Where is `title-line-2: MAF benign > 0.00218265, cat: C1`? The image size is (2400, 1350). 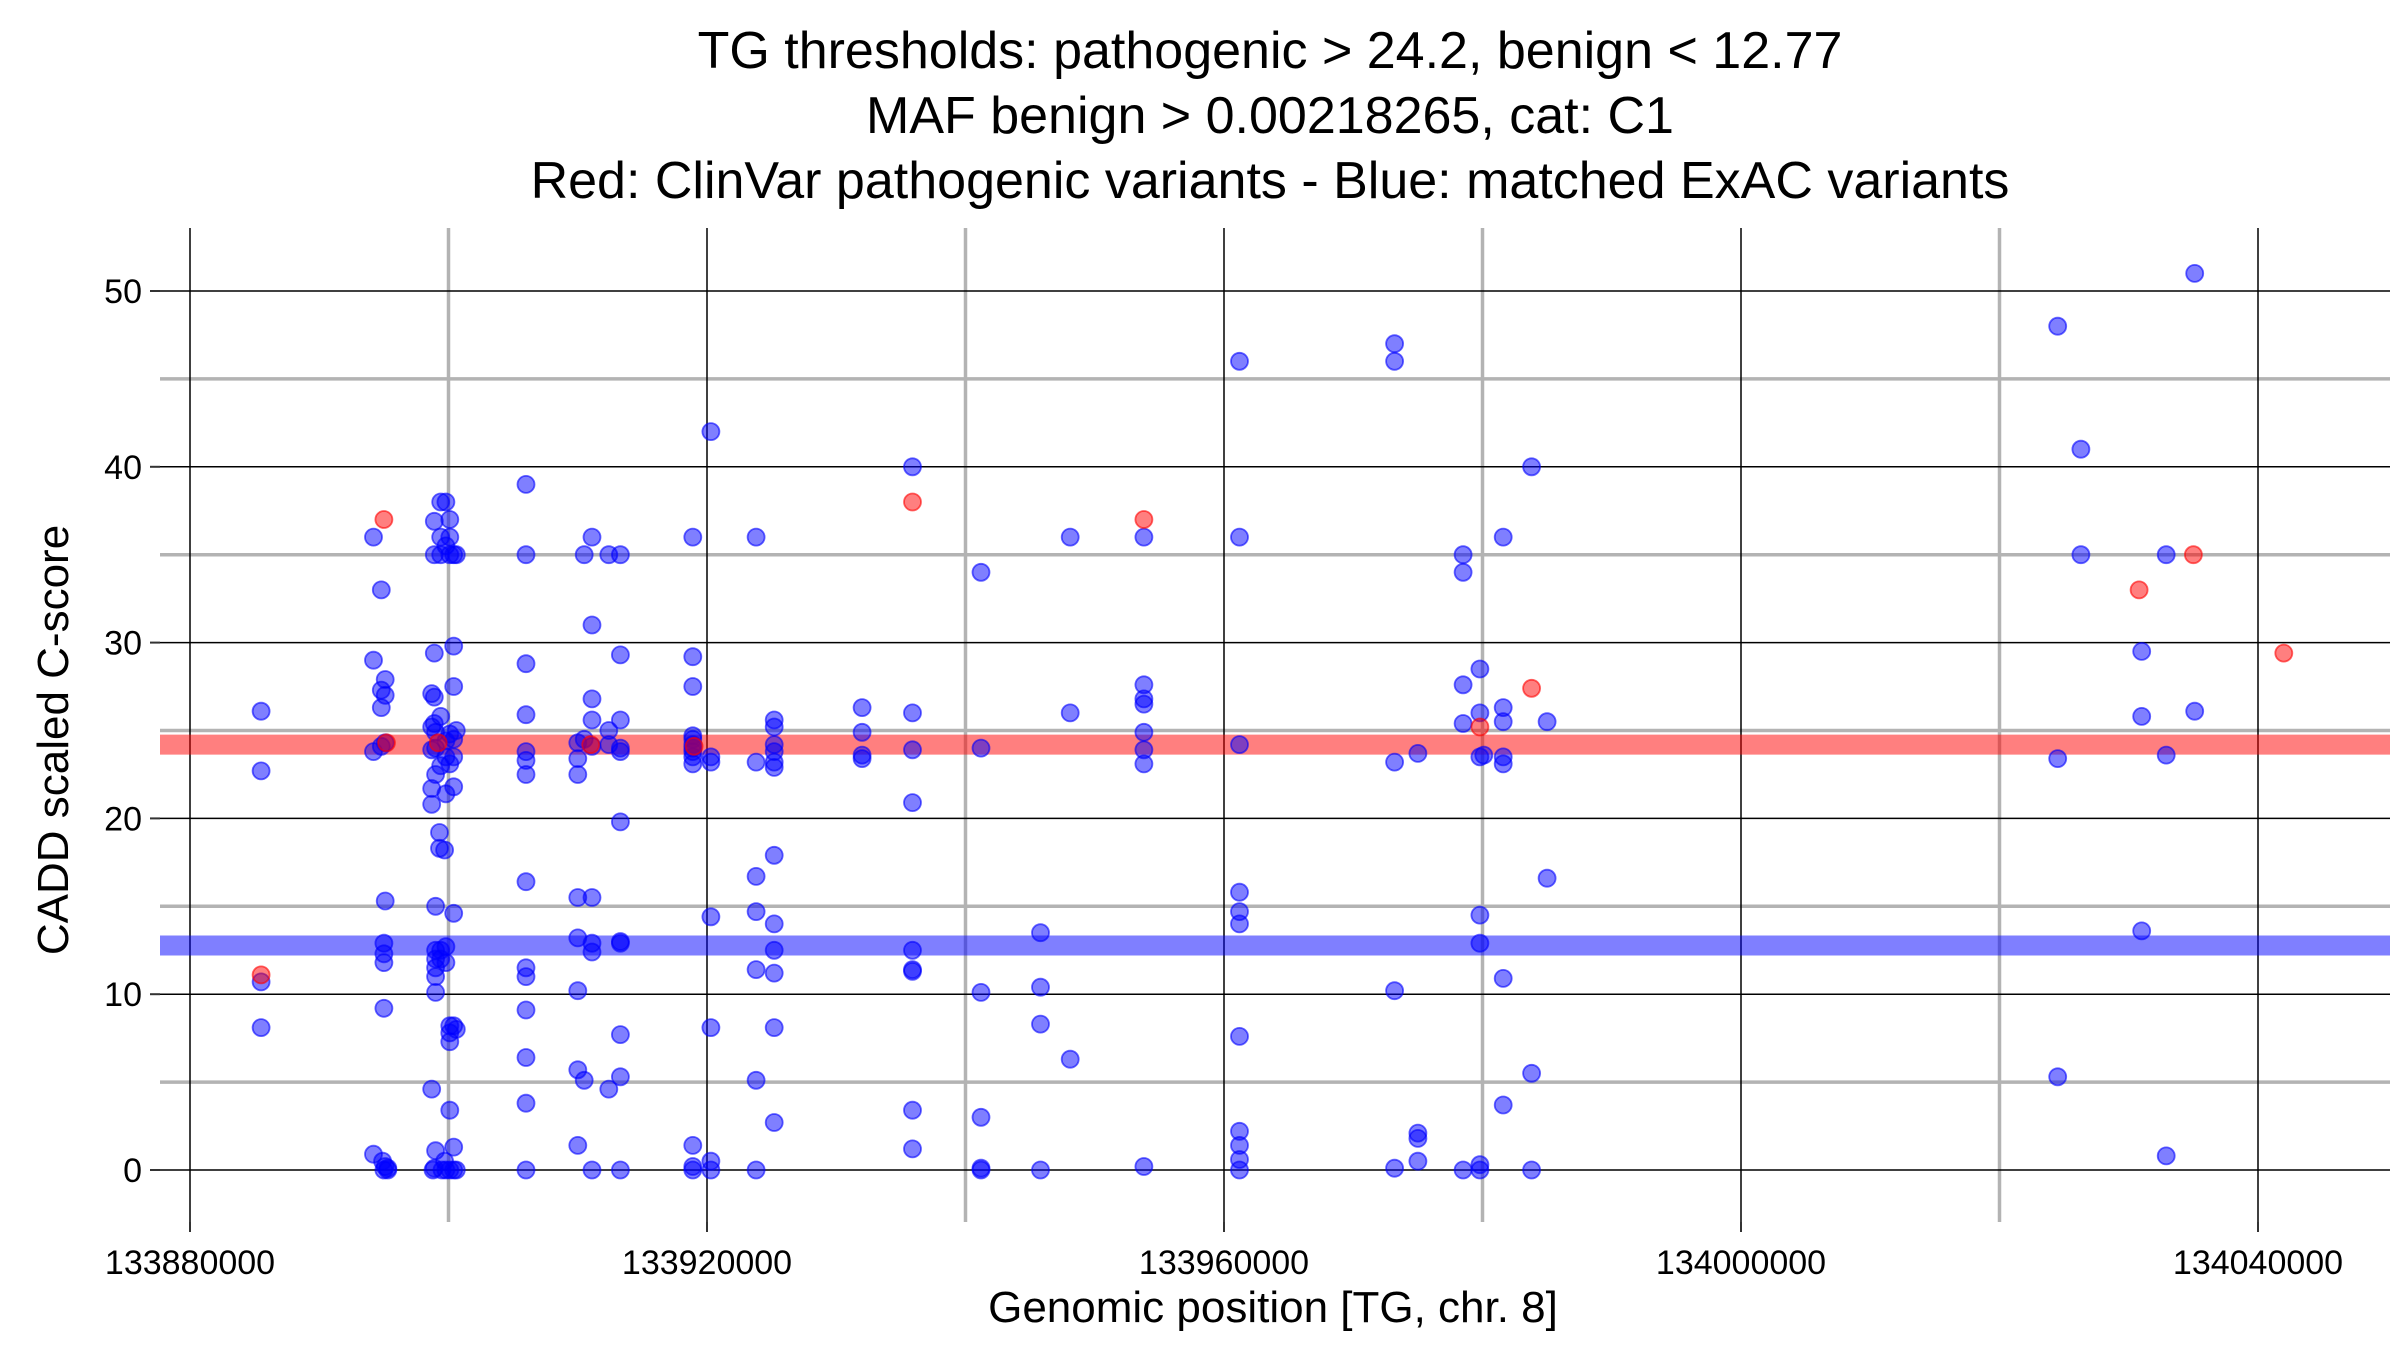 title-line-2: MAF benign > 0.00218265, cat: C1 is located at coordinates (1270, 116).